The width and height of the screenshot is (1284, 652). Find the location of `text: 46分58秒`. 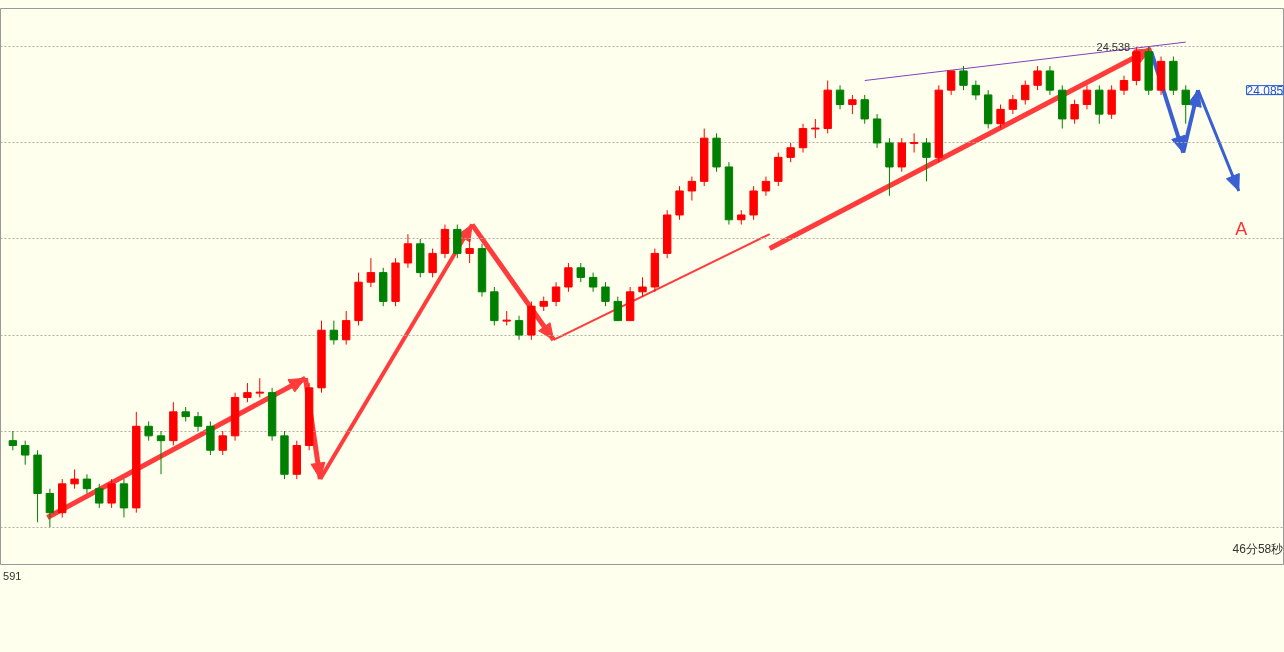

text: 46分58秒 is located at coordinates (1258, 548).